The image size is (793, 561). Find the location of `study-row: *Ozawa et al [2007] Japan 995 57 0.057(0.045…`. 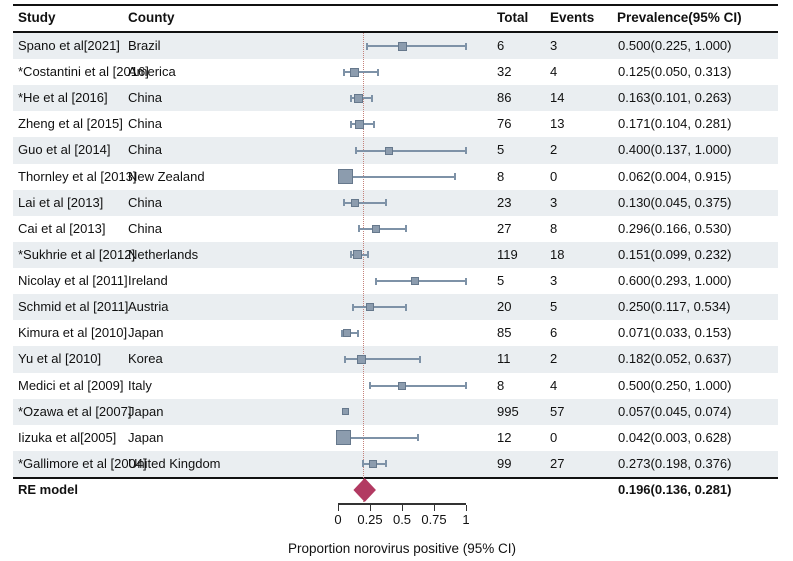

study-row: *Ozawa et al [2007] Japan 995 57 0.057(0.045… is located at coordinates (396, 411).